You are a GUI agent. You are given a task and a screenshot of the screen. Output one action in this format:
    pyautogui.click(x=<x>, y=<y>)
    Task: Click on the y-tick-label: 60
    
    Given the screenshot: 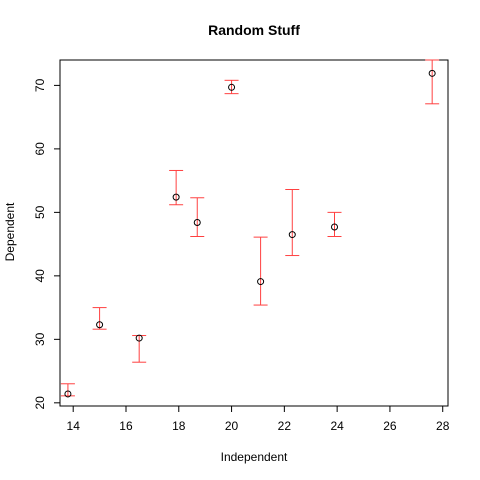 What is the action you would take?
    pyautogui.click(x=40, y=149)
    